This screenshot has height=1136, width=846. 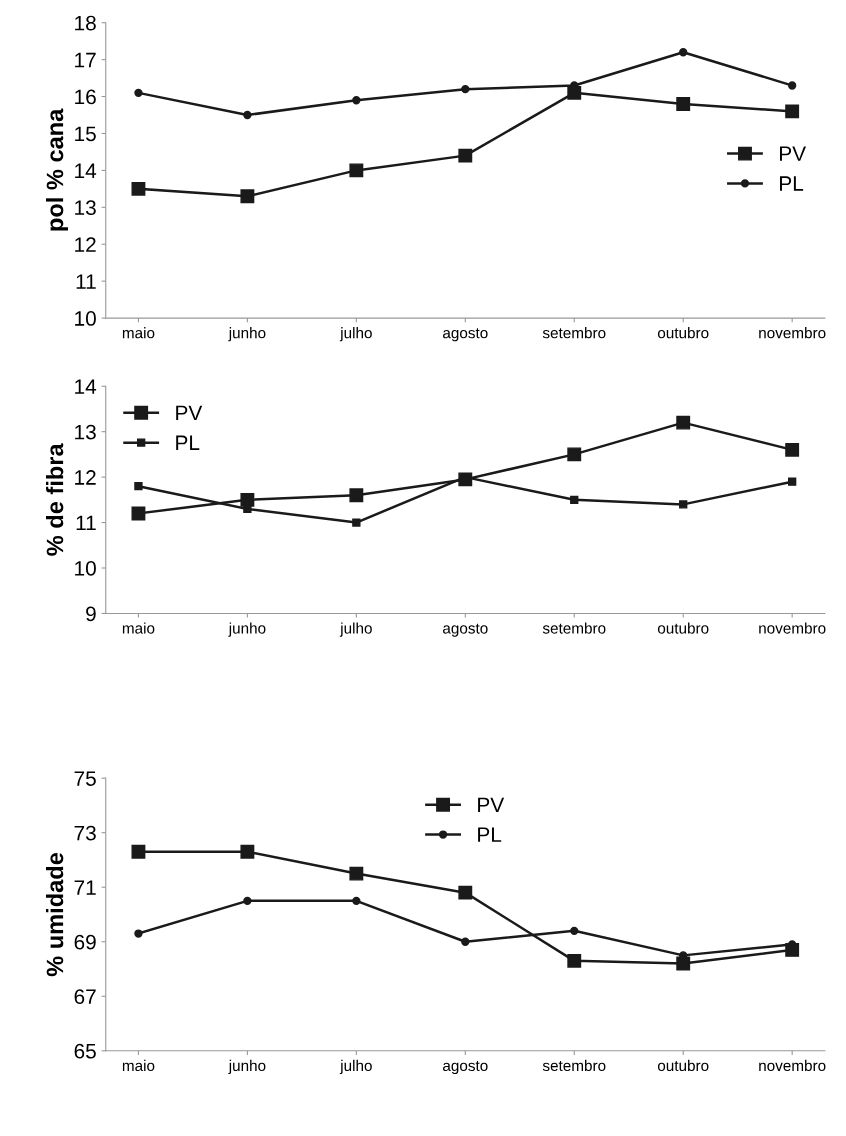 I want to click on y-tick-label: 15, so click(x=85, y=134).